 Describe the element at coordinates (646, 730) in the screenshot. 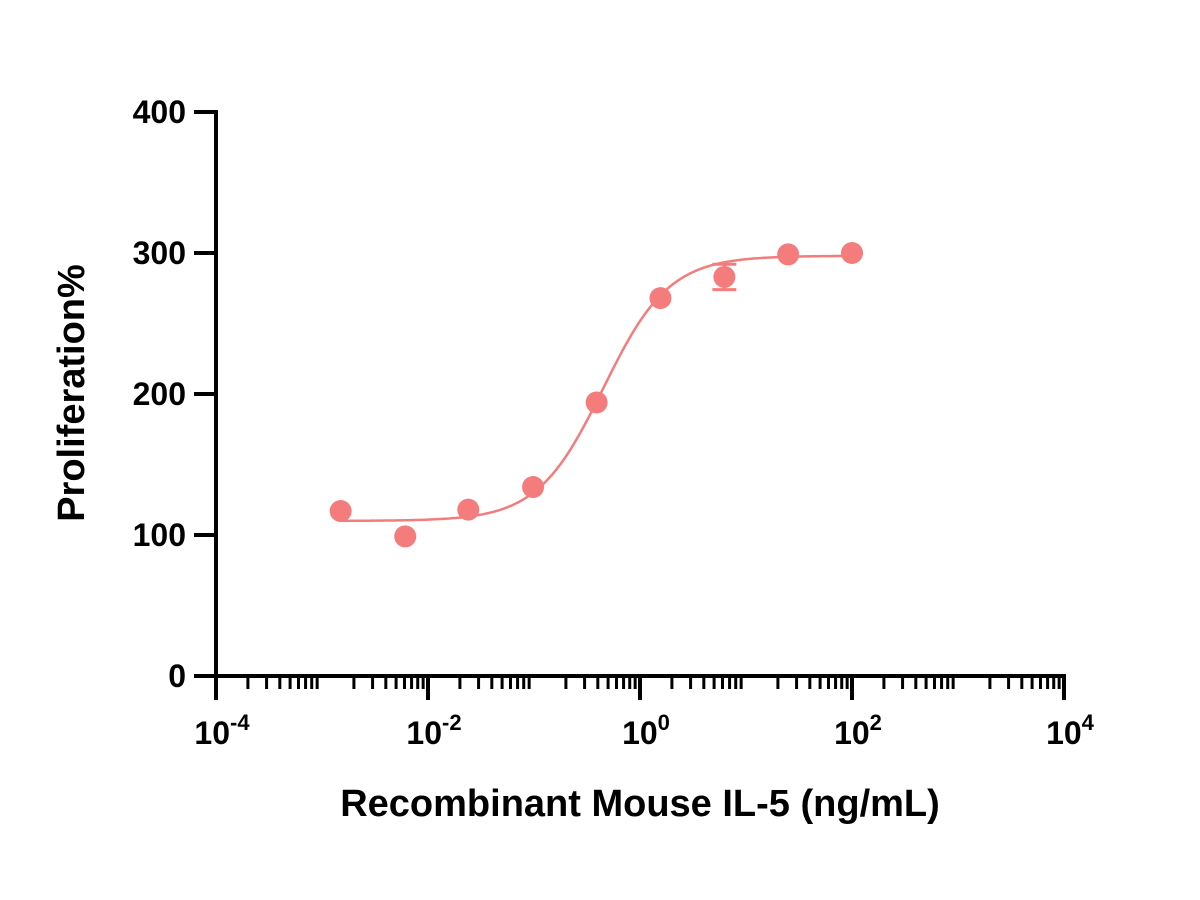

I see `x-tick-label: 10⁰` at that location.